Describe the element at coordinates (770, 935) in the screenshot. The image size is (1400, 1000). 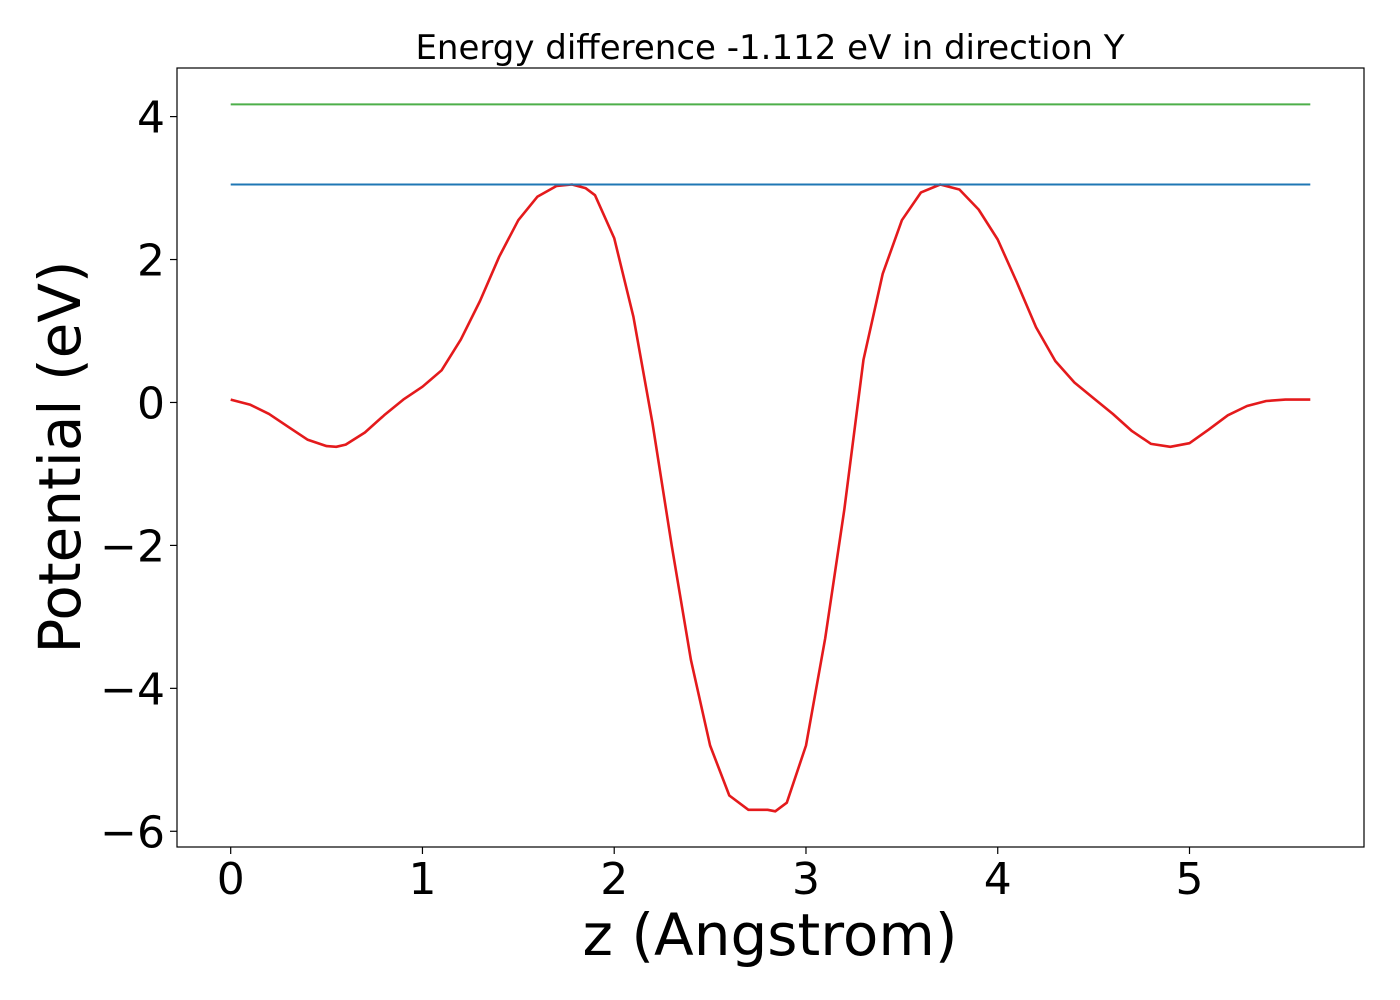
I see `x-axis-label: z (Angstrom)` at that location.